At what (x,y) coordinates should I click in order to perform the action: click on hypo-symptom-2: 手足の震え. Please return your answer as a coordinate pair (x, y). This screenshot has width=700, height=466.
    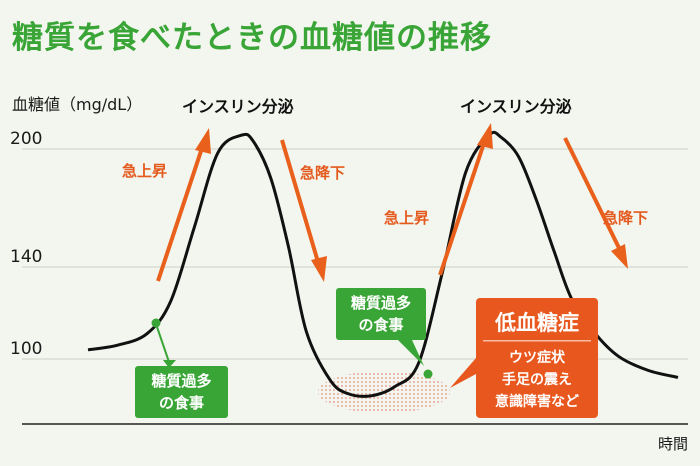
    Looking at the image, I should click on (537, 379).